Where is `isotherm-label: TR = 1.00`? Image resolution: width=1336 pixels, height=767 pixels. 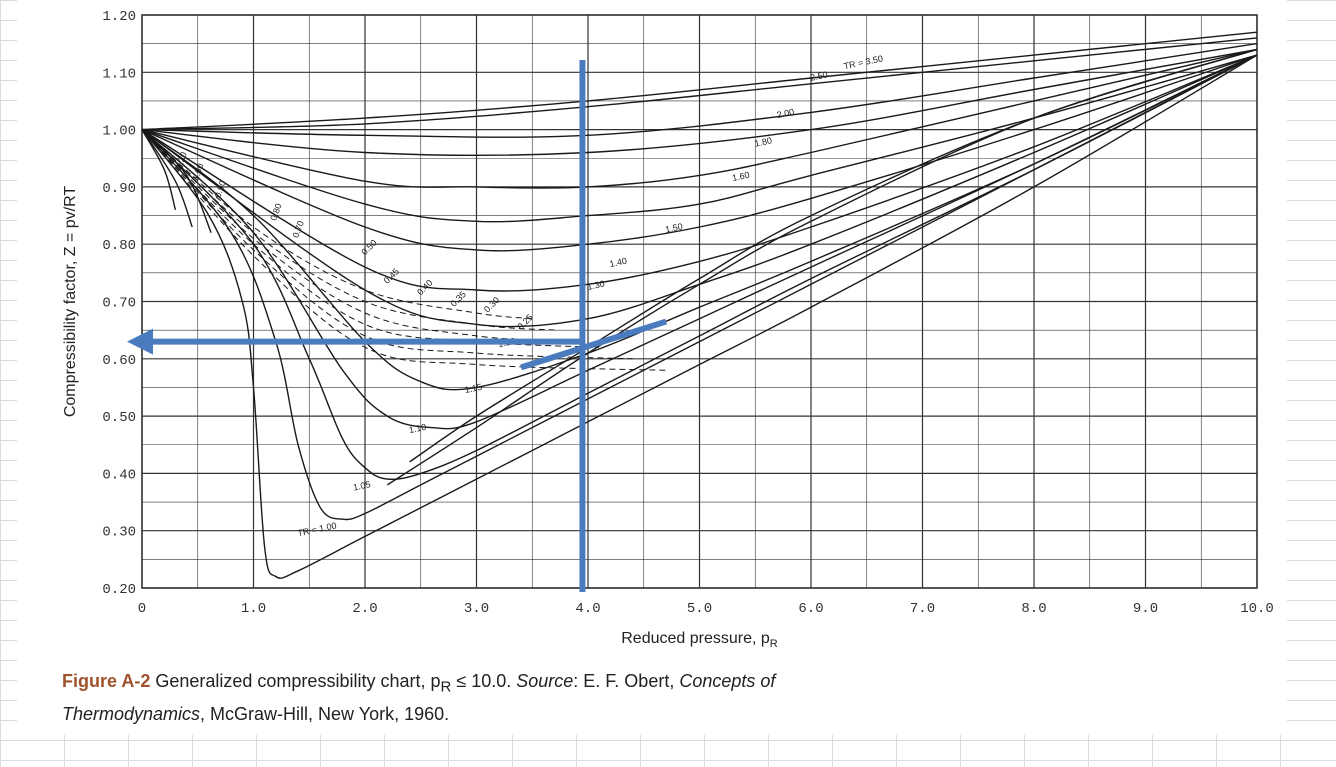
isotherm-label: TR = 1.00 is located at coordinates (316, 529).